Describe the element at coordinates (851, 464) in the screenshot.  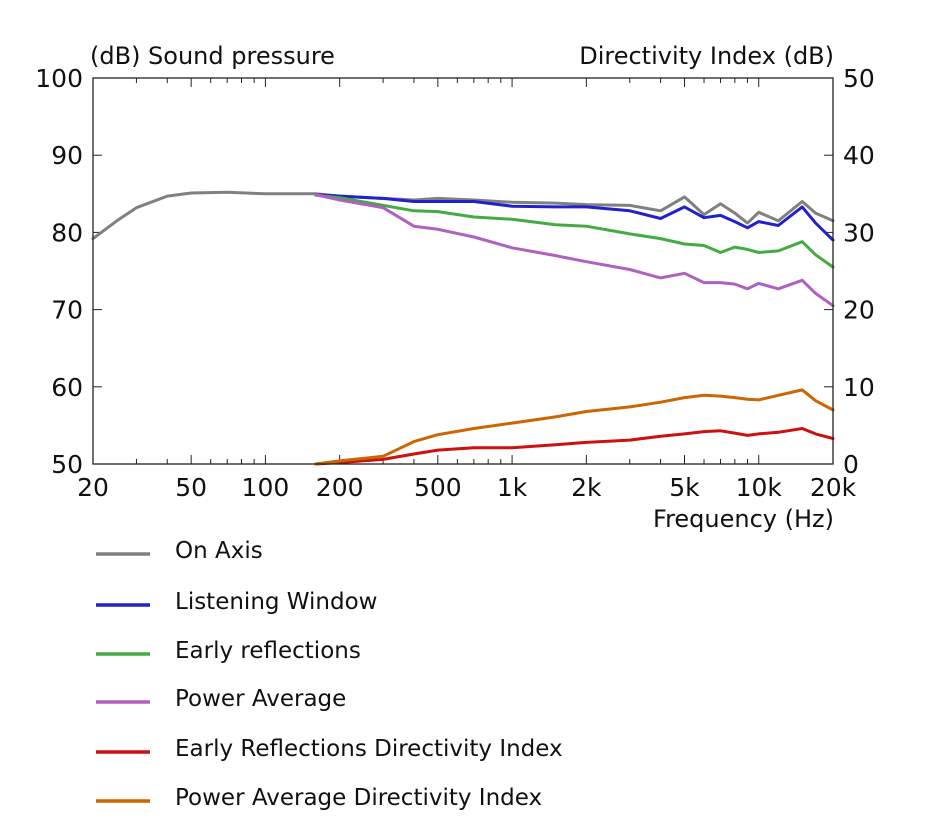
I see `right-tick-label: 0` at that location.